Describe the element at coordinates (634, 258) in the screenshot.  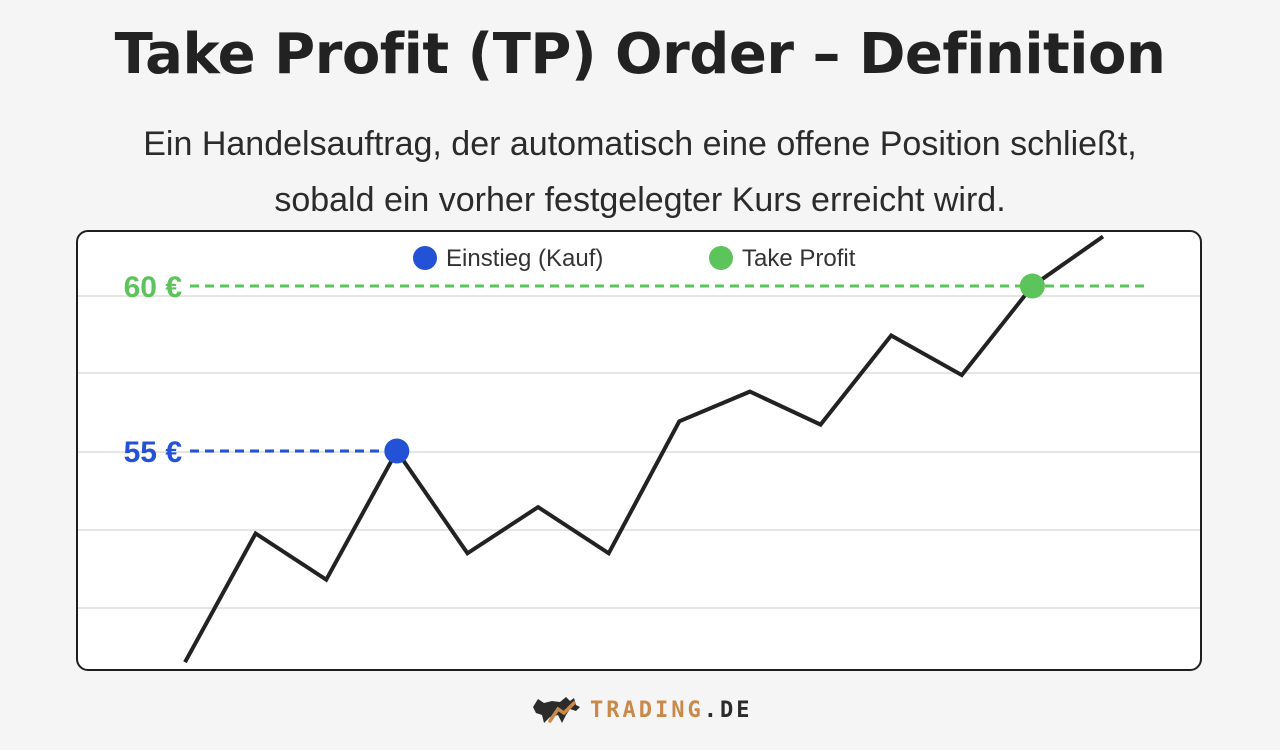
I see `legend: Einstieg (Kauf) Take Profit` at that location.